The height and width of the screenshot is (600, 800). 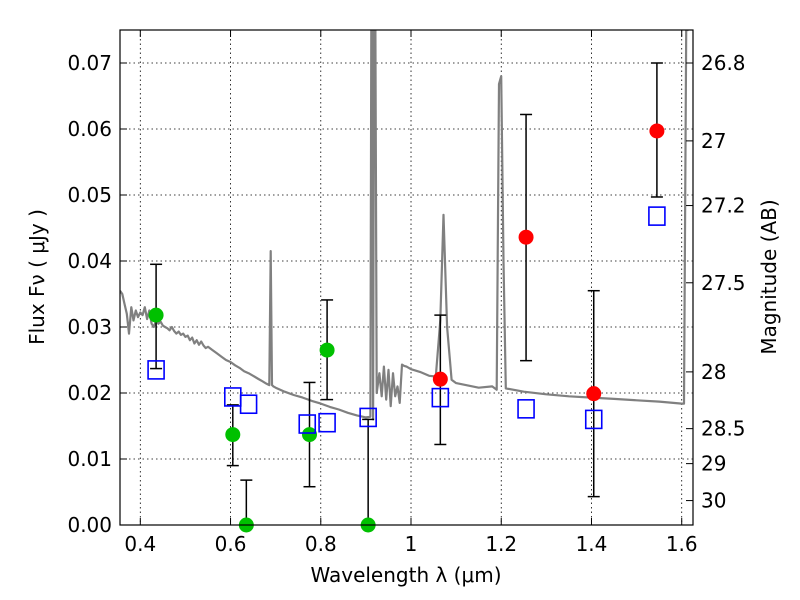 What do you see at coordinates (89, 327) in the screenshot?
I see `y-tick-label: 0.03` at bounding box center [89, 327].